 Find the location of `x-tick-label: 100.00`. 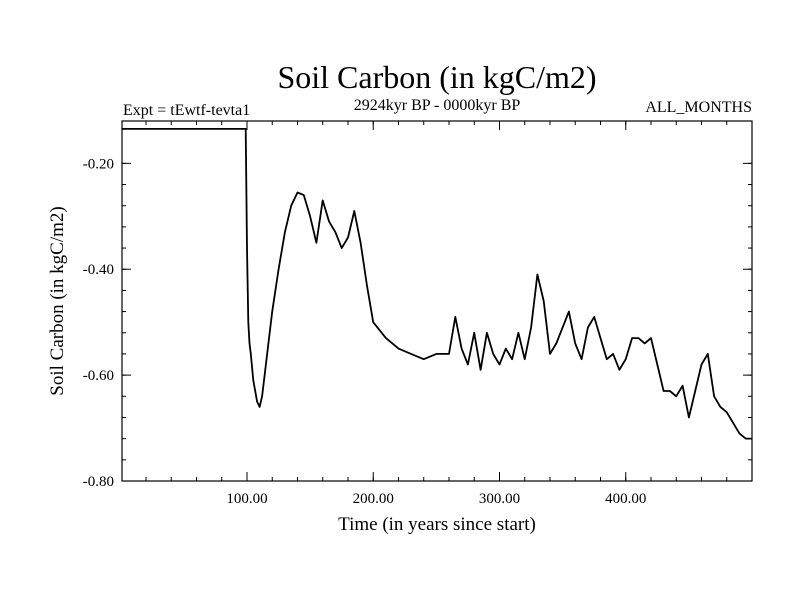

x-tick-label: 100.00 is located at coordinates (246, 499).